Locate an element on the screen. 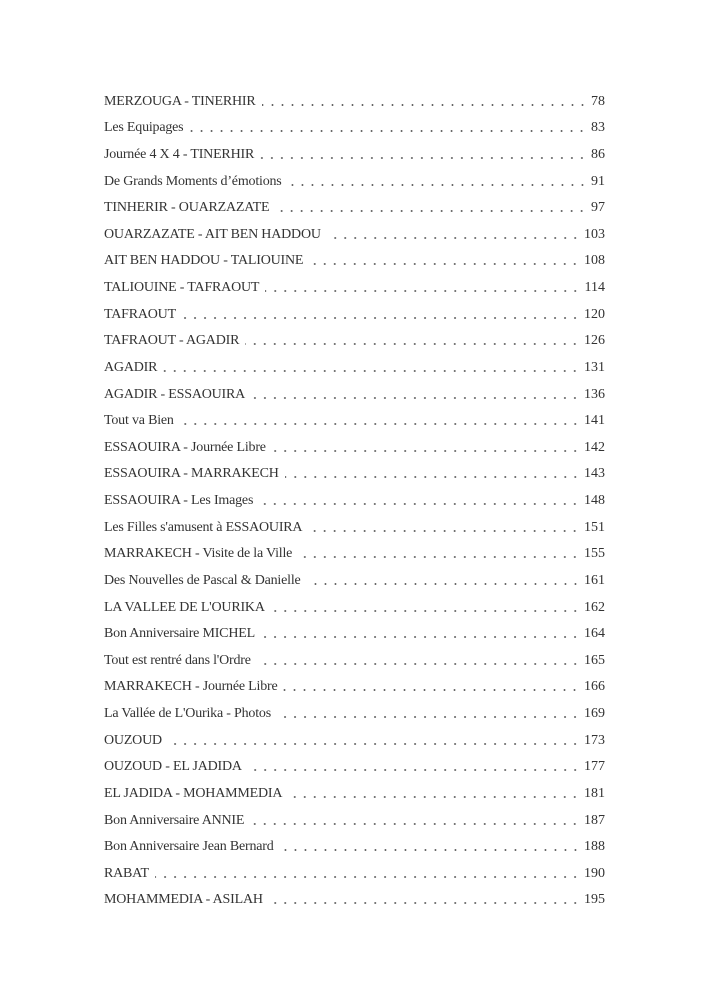 The image size is (709, 992). toc-entry-title: De Grands Moments d’émotions is located at coordinates (193, 181).